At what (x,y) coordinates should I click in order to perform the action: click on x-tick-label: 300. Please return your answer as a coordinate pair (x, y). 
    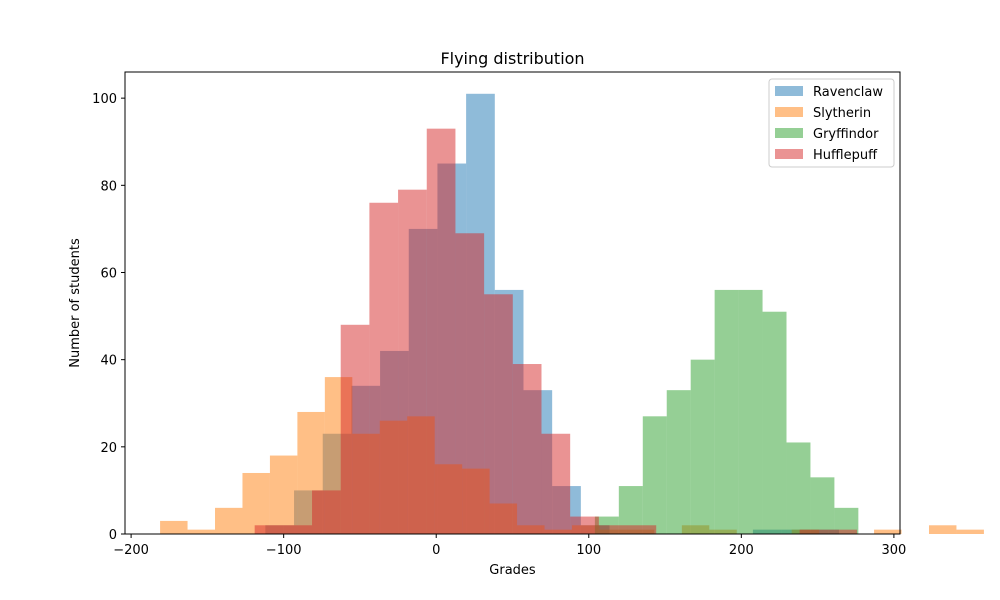
    Looking at the image, I should click on (893, 550).